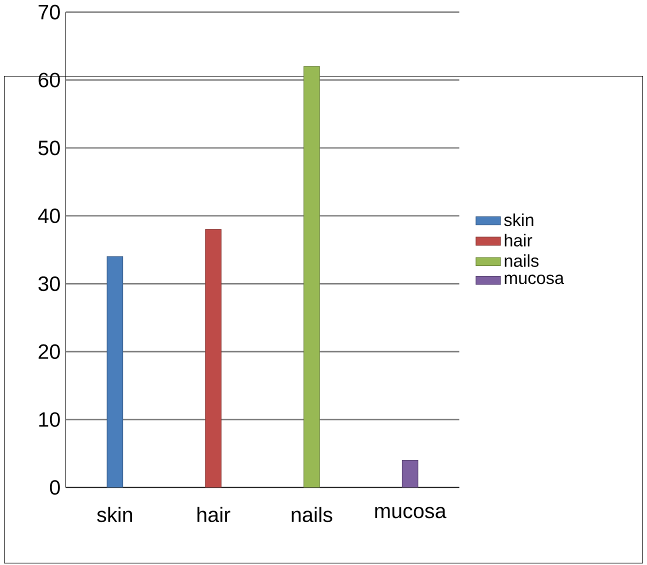 This screenshot has height=565, width=647. Describe the element at coordinates (521, 260) in the screenshot. I see `legend-label: nails` at that location.